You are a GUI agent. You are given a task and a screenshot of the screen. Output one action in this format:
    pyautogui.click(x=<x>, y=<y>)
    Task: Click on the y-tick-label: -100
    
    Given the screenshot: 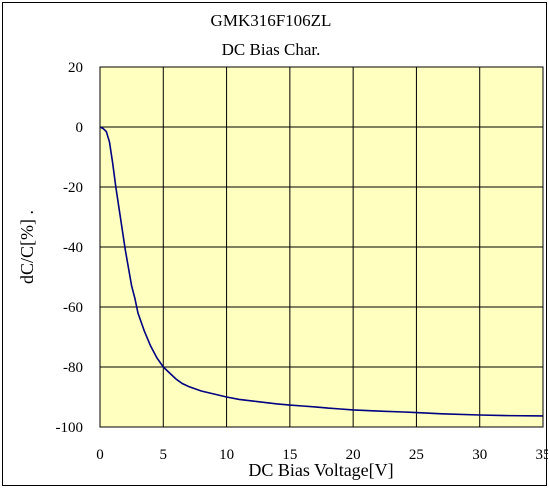 What is the action you would take?
    pyautogui.click(x=70, y=428)
    